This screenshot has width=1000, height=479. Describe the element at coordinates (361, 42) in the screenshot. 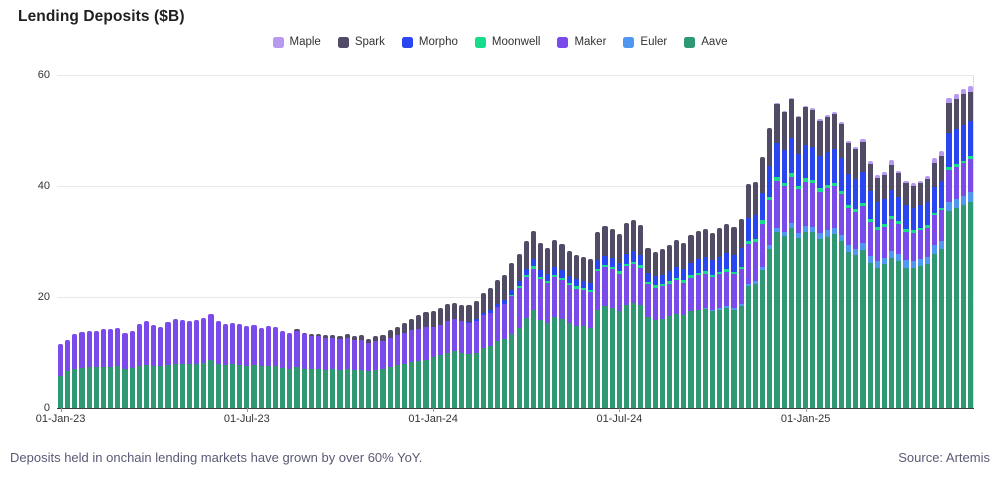

I see `legend-item-spark: Spark` at that location.